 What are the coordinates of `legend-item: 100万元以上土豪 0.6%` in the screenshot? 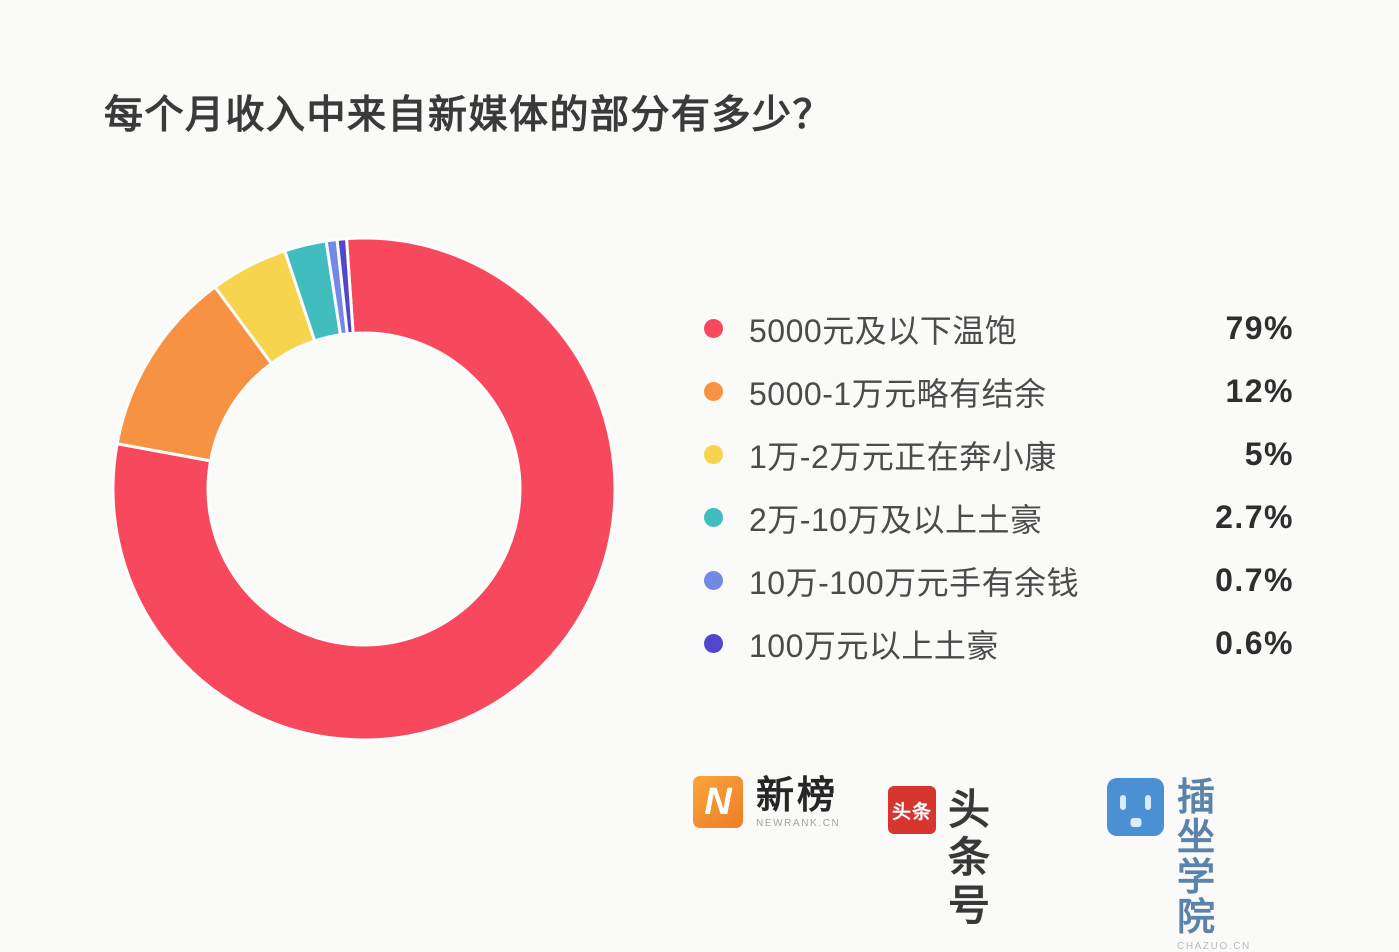 It's located at (999, 643).